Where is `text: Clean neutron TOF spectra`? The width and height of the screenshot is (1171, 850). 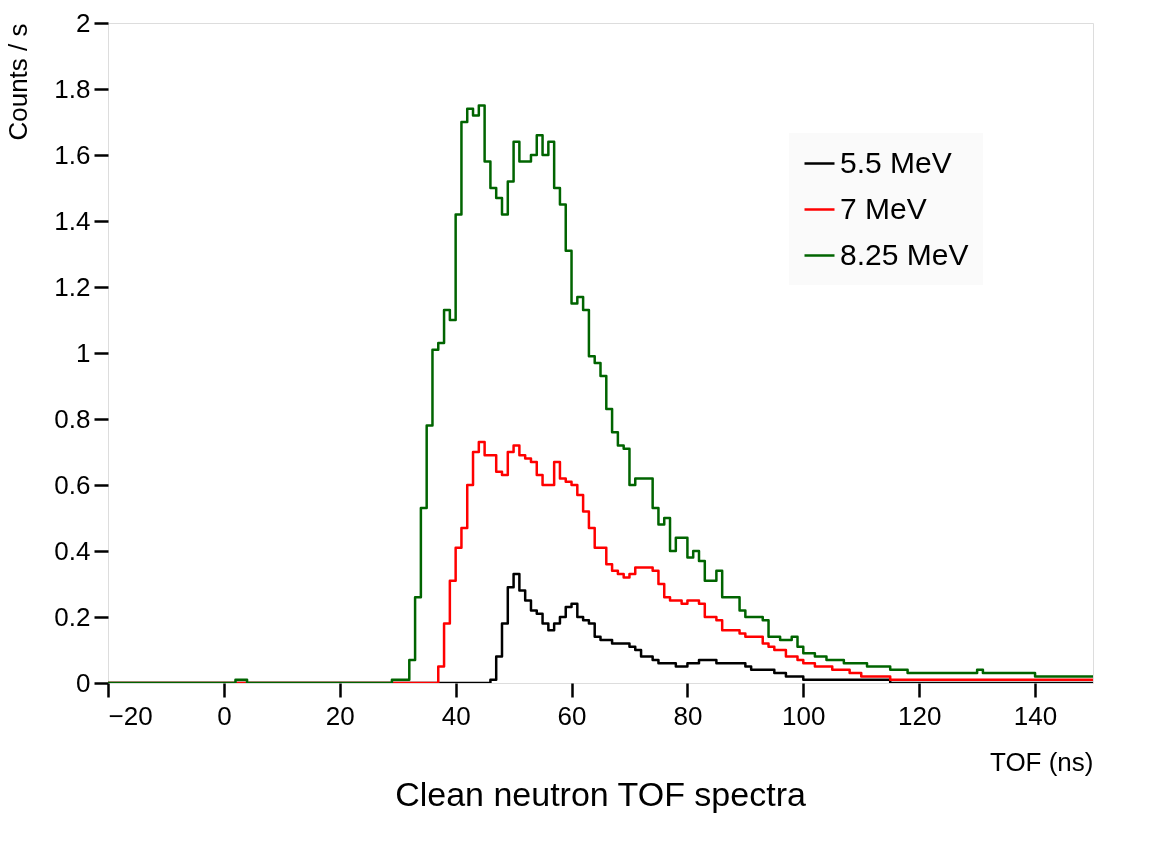
text: Clean neutron TOF spectra is located at coordinates (600, 794).